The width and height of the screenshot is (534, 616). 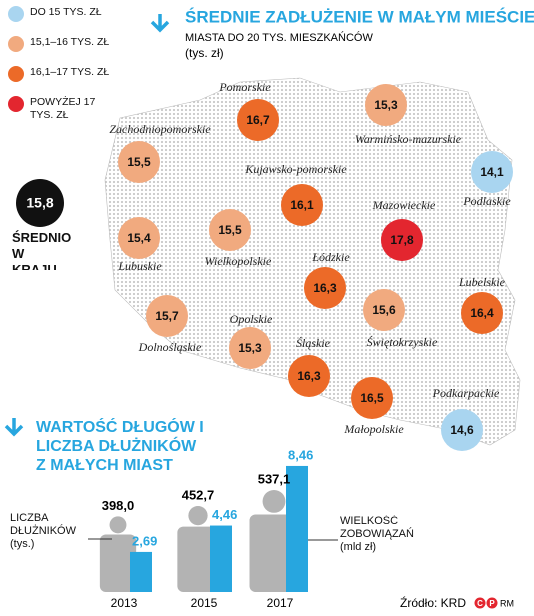 What do you see at coordinates (373, 429) in the screenshot?
I see `region-label: Małopolskie` at bounding box center [373, 429].